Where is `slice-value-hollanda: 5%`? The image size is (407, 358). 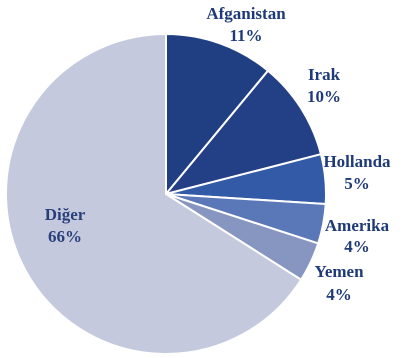 slice-value-hollanda: 5% is located at coordinates (357, 183).